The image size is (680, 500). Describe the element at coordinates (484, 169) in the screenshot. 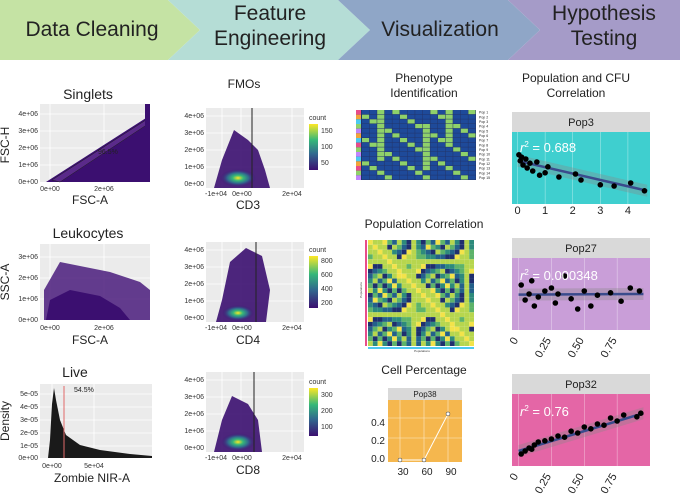

I see `phenotype-row-label: Pop 13` at that location.